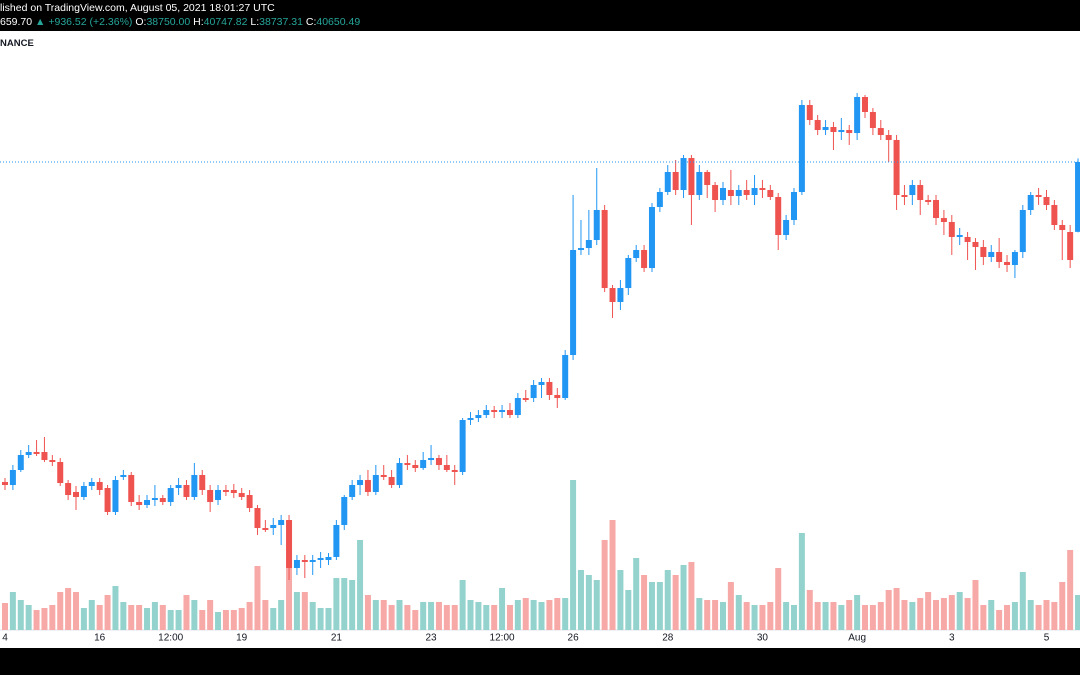  What do you see at coordinates (540, 661) in the screenshot?
I see `footer-bar` at bounding box center [540, 661].